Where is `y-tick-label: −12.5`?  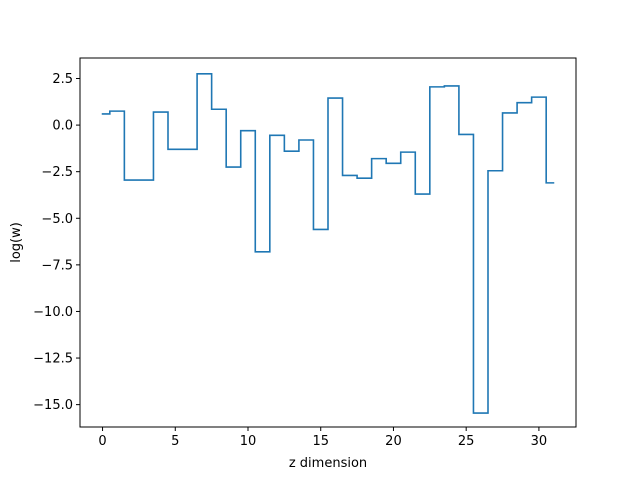
y-tick-label: −12.5 is located at coordinates (53, 359).